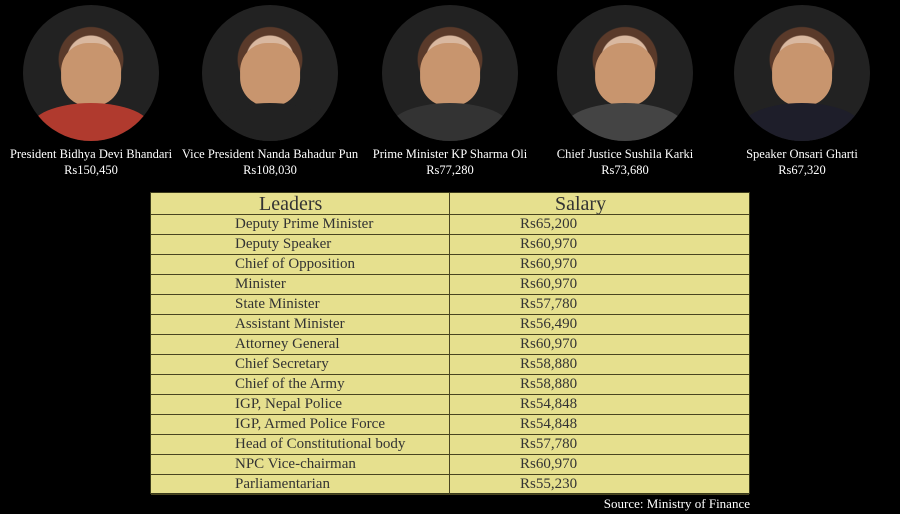  What do you see at coordinates (300, 424) in the screenshot?
I see `leader-position: IGP, Armed Police Force` at bounding box center [300, 424].